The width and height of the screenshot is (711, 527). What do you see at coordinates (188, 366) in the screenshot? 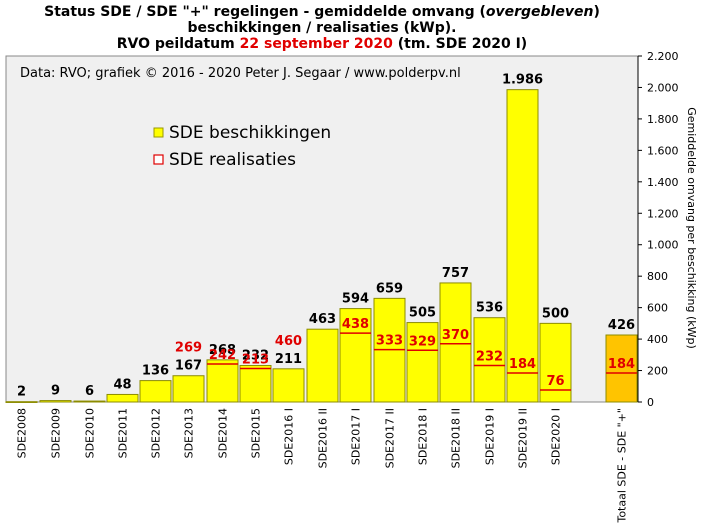
I see `label-beschikking: 167` at bounding box center [188, 366].